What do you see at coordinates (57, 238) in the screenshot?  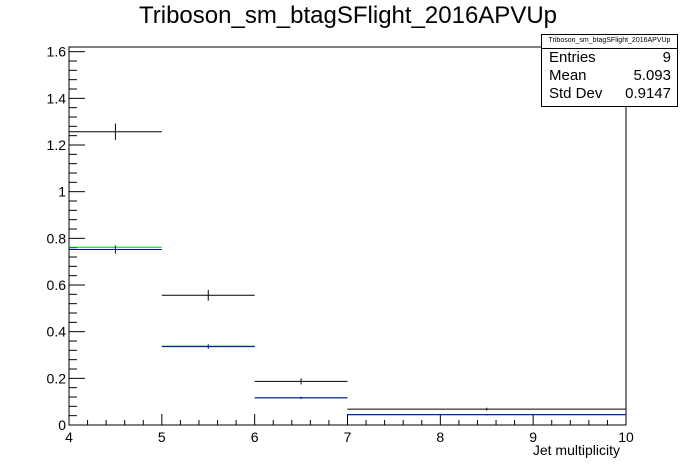 I see `y-tick-label: 0.8` at bounding box center [57, 238].